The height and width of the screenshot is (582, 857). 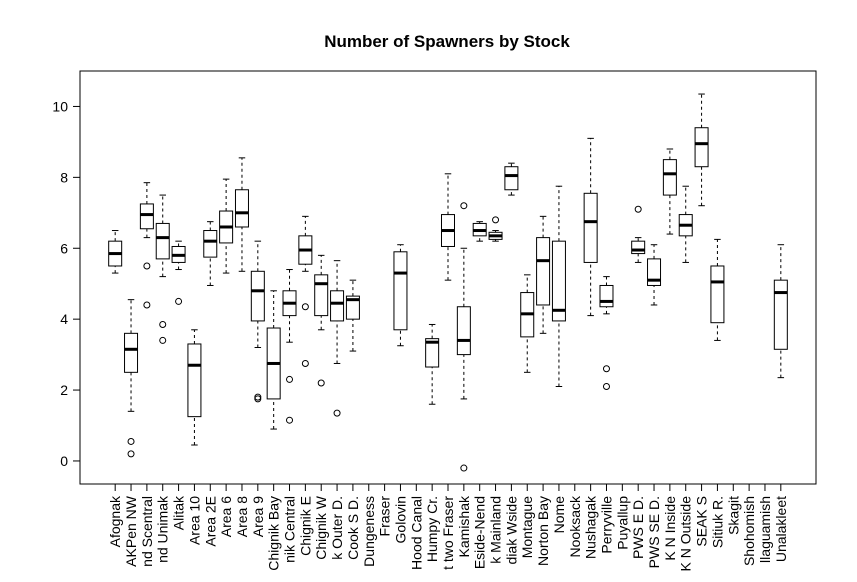 I want to click on x-tick-label: nd Unimak, so click(x=163, y=529).